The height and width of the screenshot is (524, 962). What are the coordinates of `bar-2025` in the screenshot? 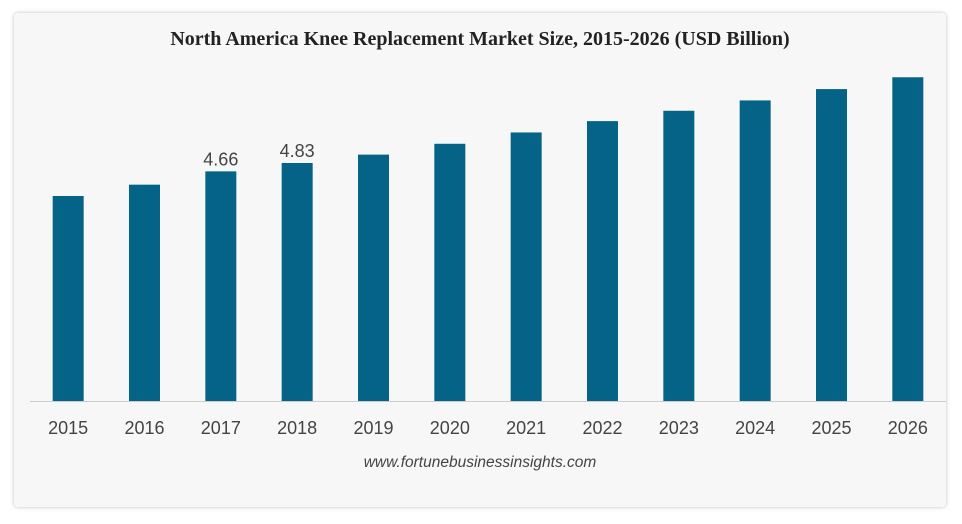 It's located at (831, 245).